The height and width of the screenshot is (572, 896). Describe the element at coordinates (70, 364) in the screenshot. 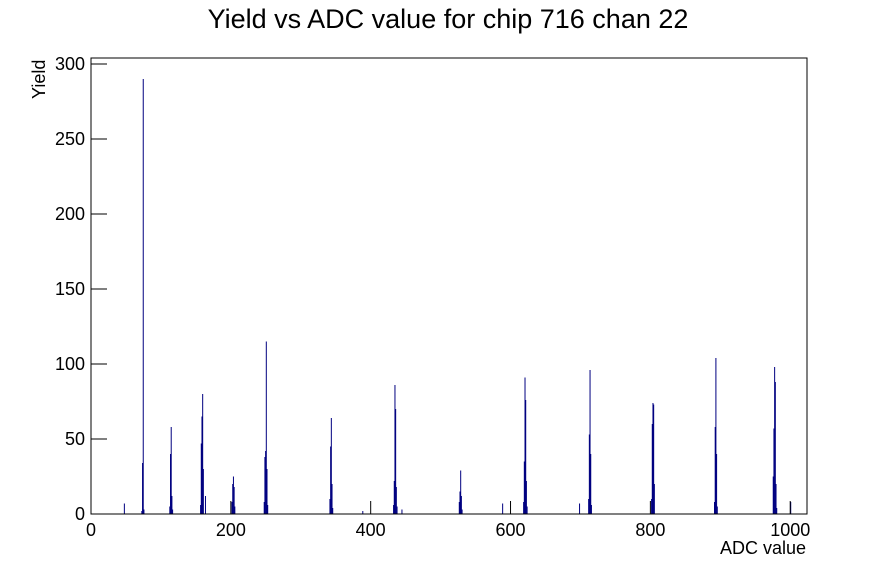

I see `y-tick-label: 100` at that location.